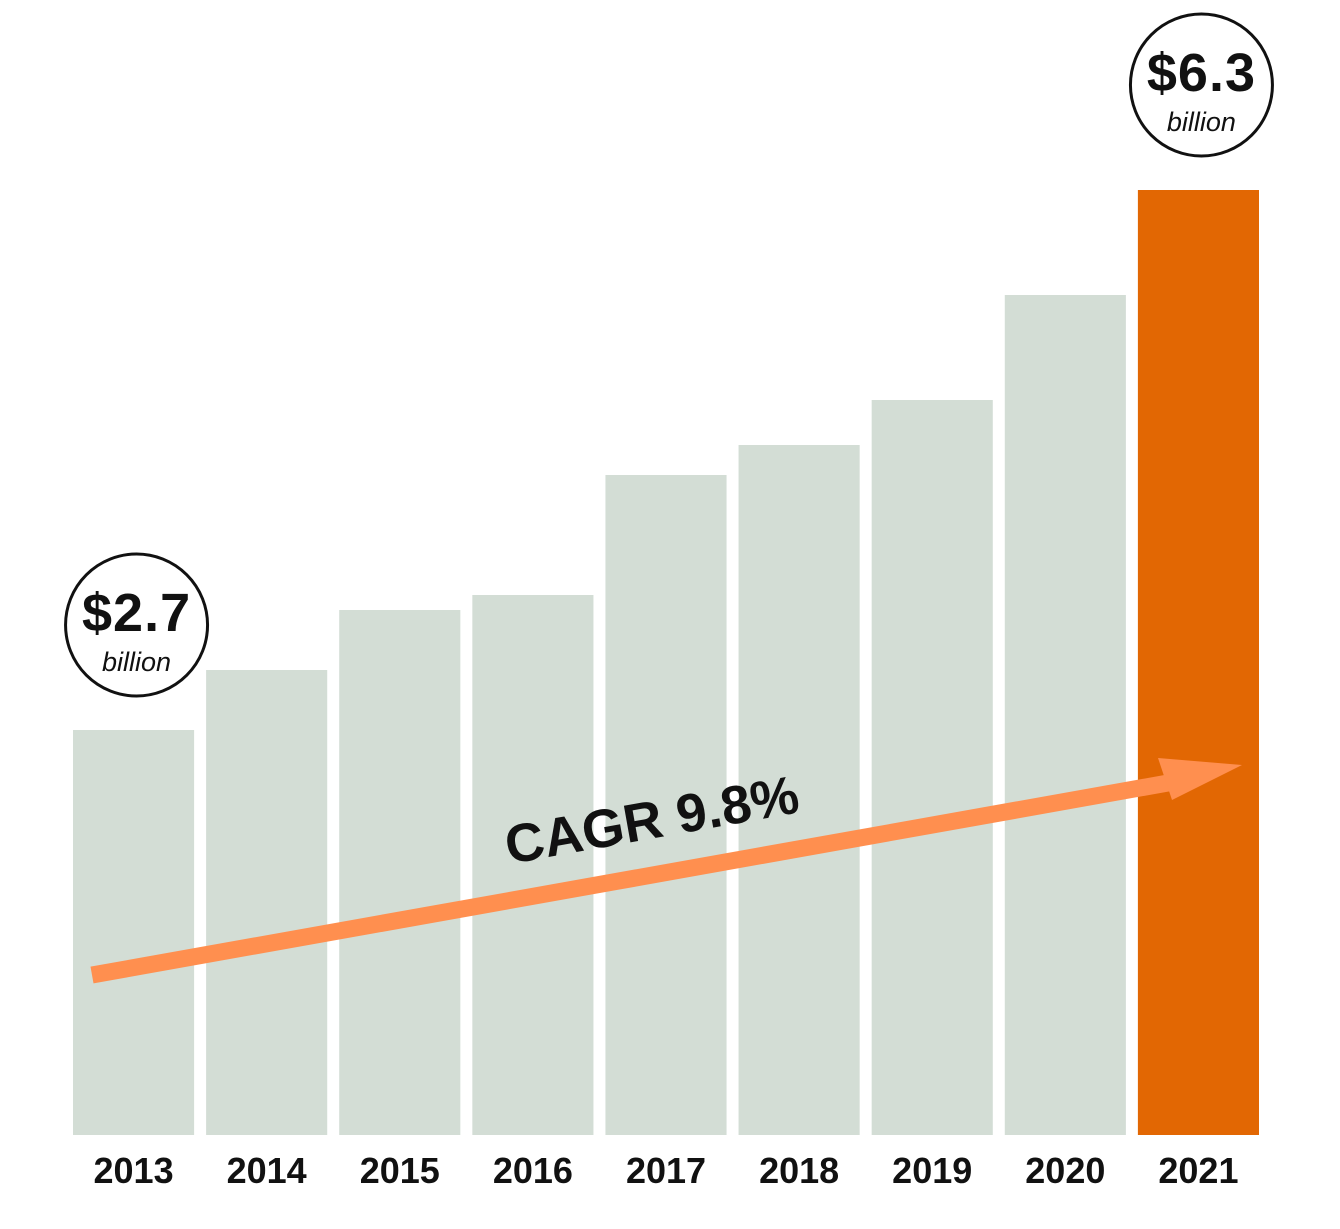 The image size is (1340, 1229). What do you see at coordinates (267, 902) in the screenshot?
I see `bar-2014` at bounding box center [267, 902].